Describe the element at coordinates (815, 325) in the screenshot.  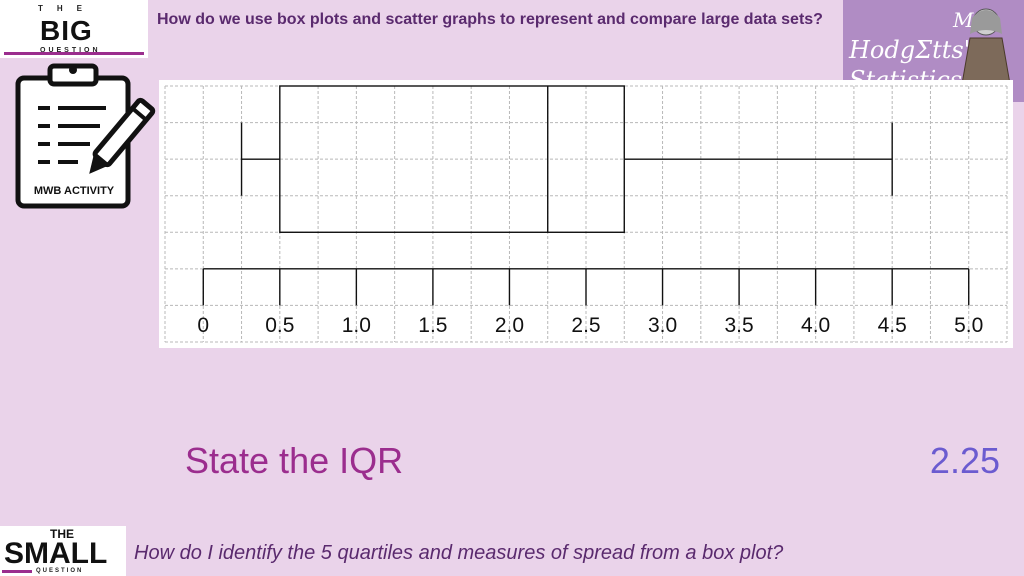
I see `tick-label: 4.0` at that location.